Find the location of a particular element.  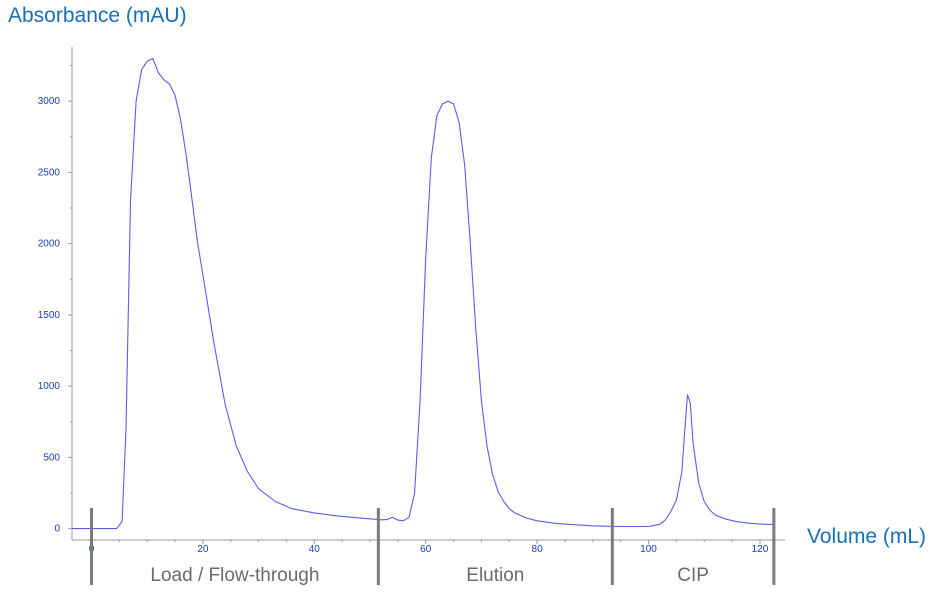

x-tick-label: 20 is located at coordinates (203, 549).